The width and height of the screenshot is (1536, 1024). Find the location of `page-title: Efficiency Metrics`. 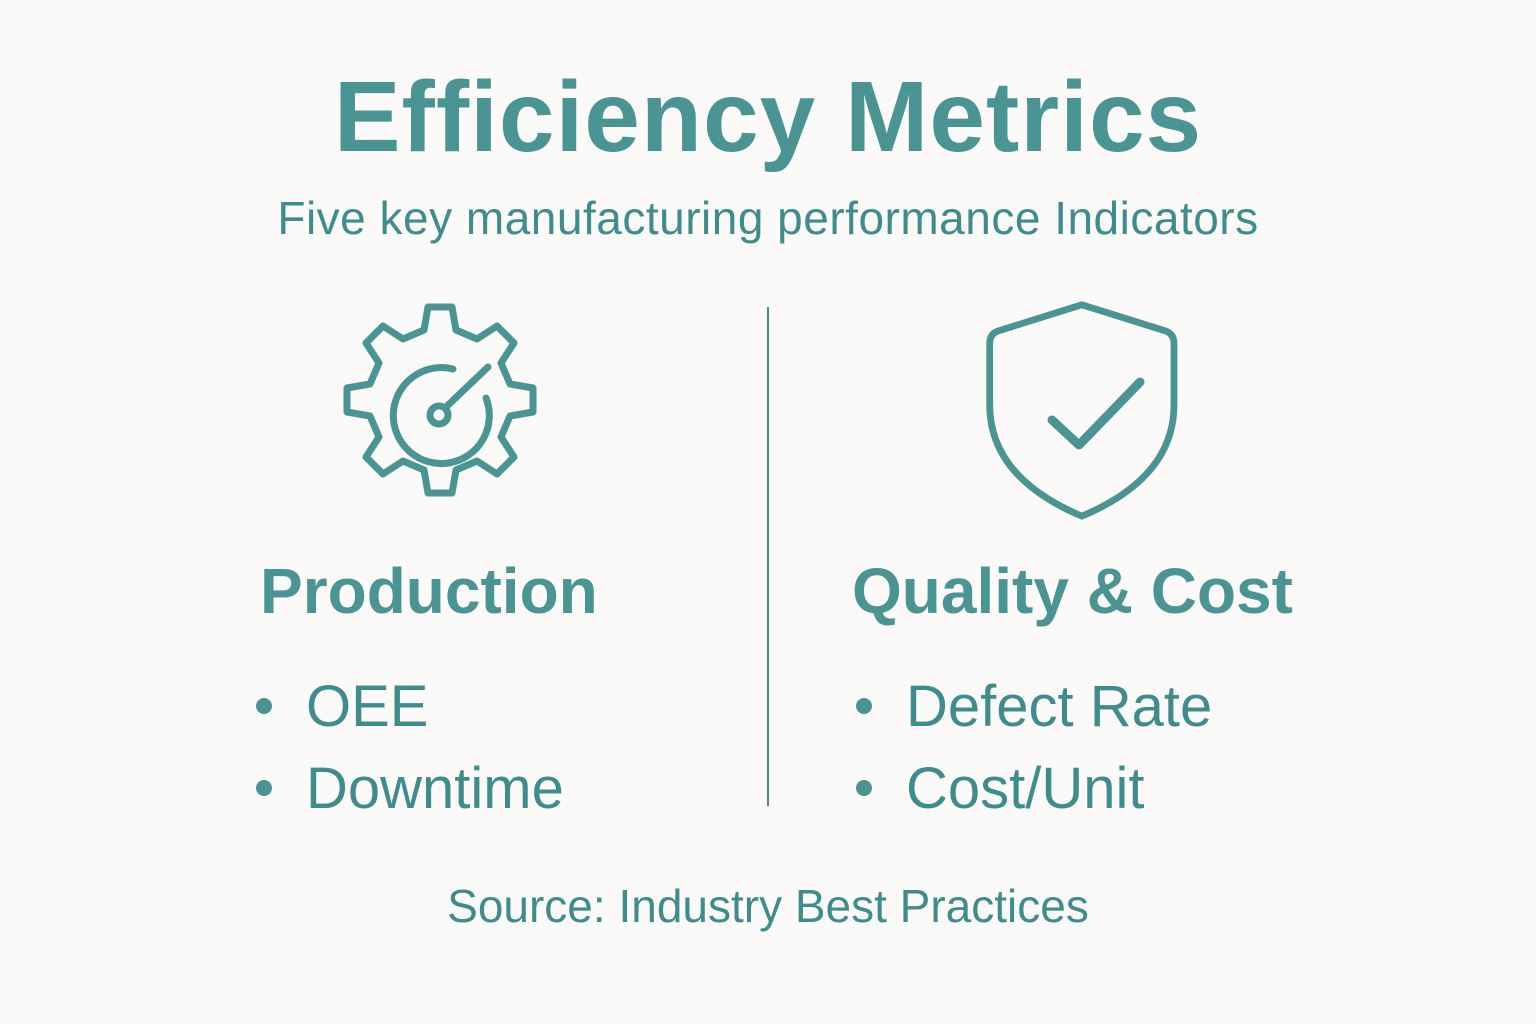

page-title: Efficiency Metrics is located at coordinates (768, 117).